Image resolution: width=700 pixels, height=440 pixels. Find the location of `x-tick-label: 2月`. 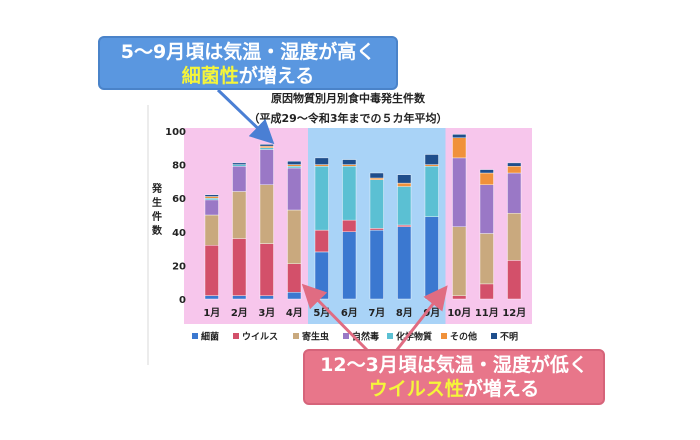

x-tick-label: 2月 is located at coordinates (239, 313).